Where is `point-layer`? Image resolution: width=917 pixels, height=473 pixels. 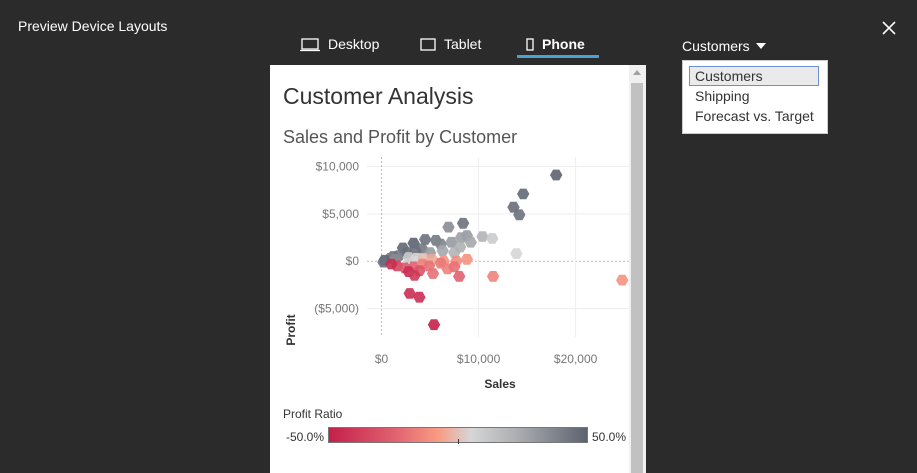
point-layer is located at coordinates (503, 250).